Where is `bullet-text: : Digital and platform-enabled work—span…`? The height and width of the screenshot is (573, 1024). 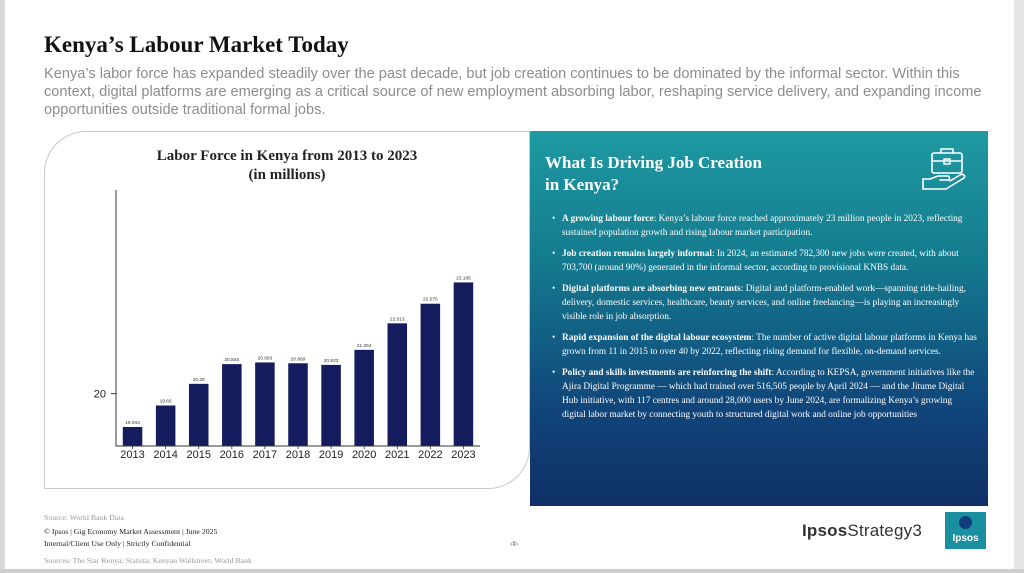 bullet-text: : Digital and platform-enabled work—span… is located at coordinates (764, 303).